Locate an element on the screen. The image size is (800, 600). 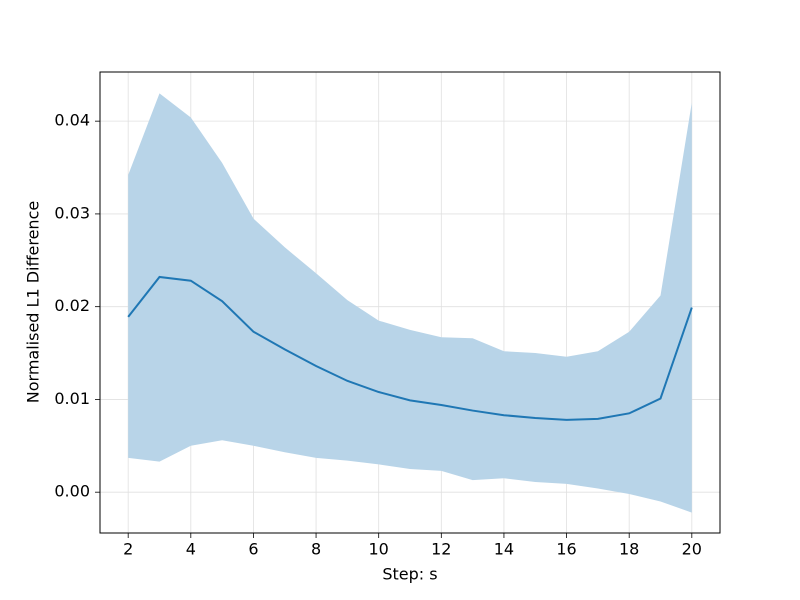
y-tick-label: 0.02 is located at coordinates (72, 305).